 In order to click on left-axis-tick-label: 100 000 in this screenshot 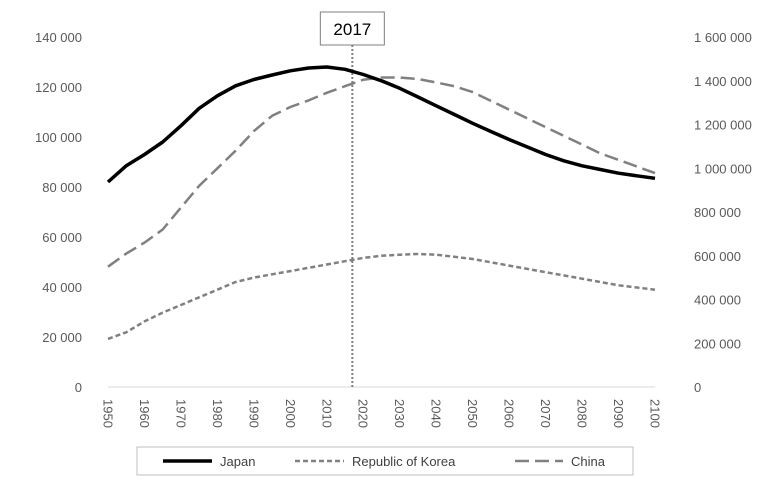, I will do `click(58, 137)`.